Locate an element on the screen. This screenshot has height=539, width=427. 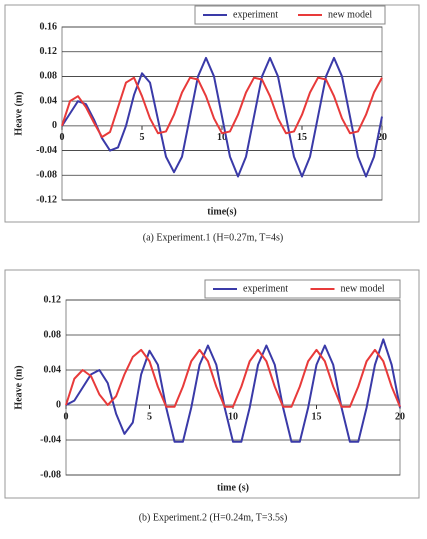
y-tick-label: -0.12 is located at coordinates (46, 199).